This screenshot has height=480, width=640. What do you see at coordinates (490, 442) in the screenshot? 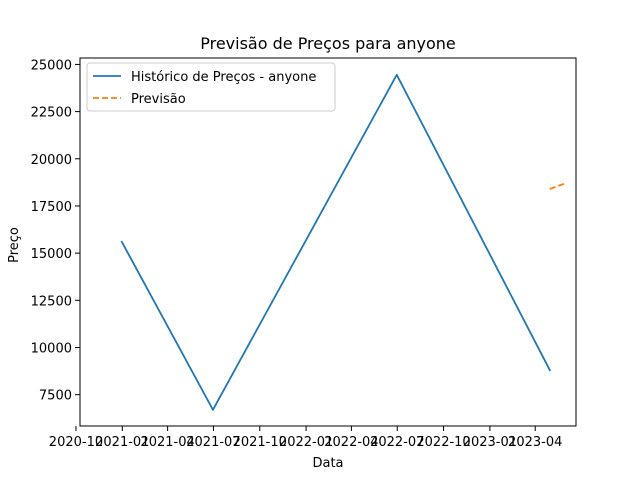
I see `x-tick-label: 2023-01` at bounding box center [490, 442].